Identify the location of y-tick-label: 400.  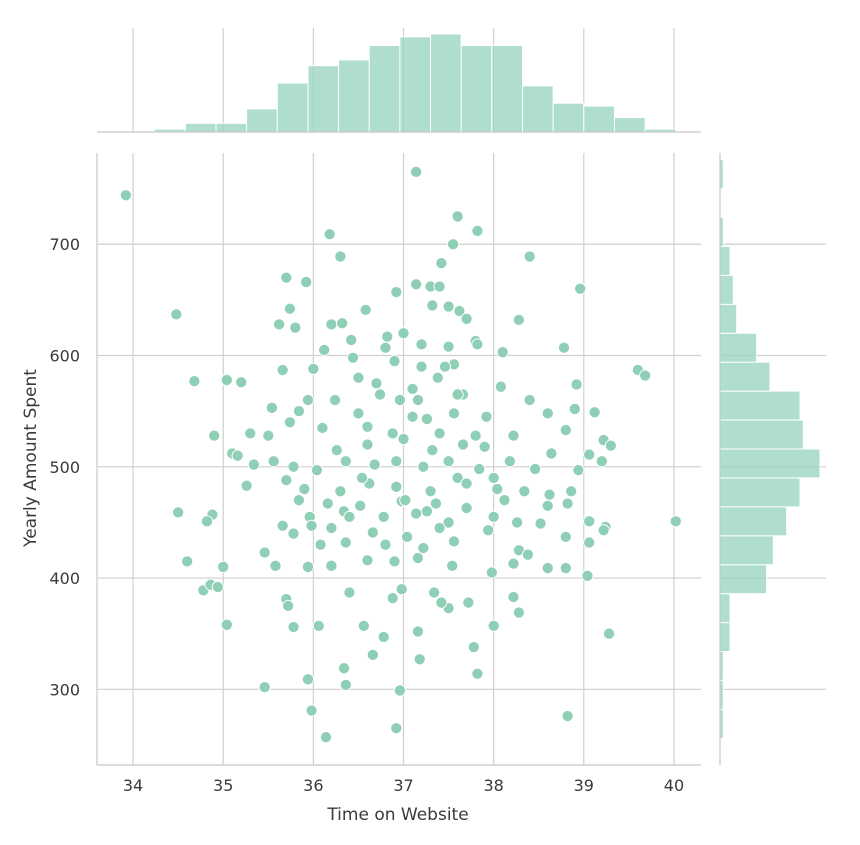
(64, 578).